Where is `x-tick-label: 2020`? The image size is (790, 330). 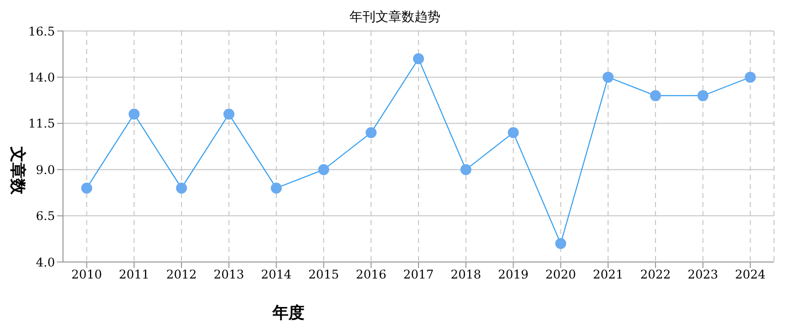
x-tick-label: 2020 is located at coordinates (560, 275).